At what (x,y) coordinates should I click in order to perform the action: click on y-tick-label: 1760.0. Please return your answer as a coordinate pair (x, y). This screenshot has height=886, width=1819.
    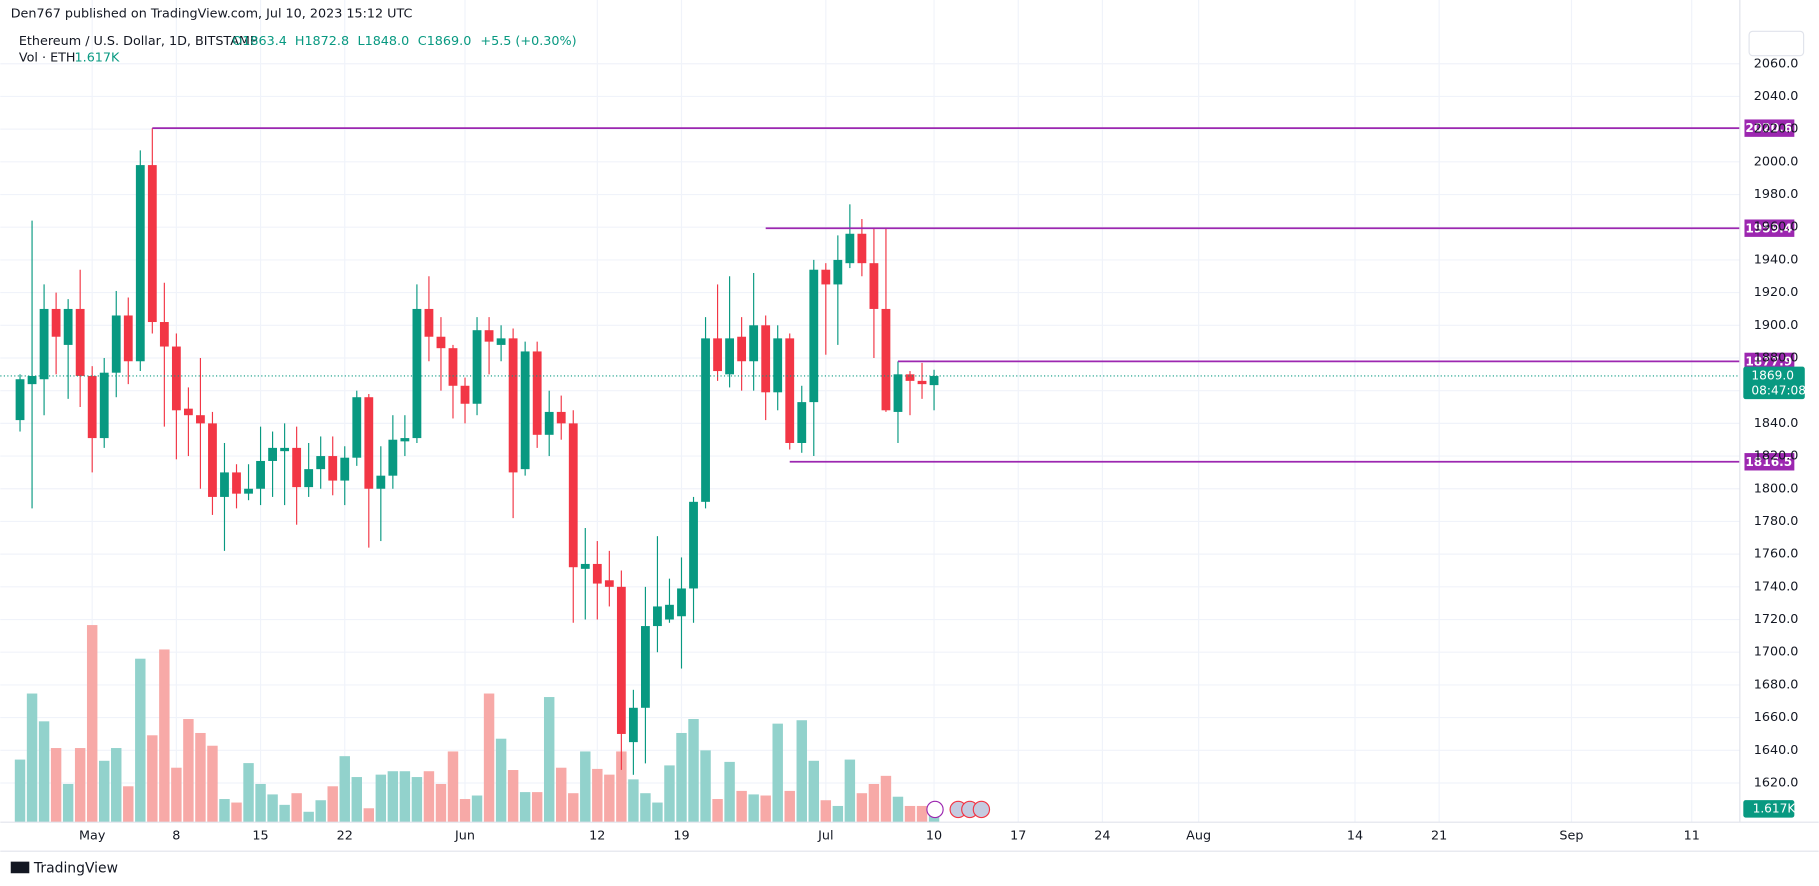
    Looking at the image, I should click on (1776, 554).